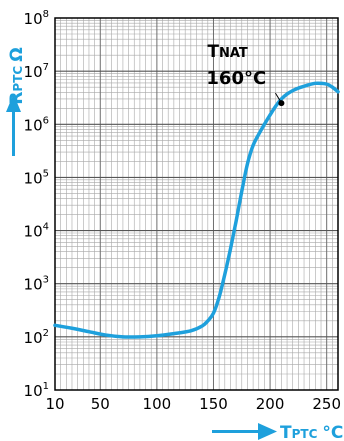 The height and width of the screenshot is (441, 344). Describe the element at coordinates (286, 432) in the screenshot. I see `x-axis-title-main: T` at that location.